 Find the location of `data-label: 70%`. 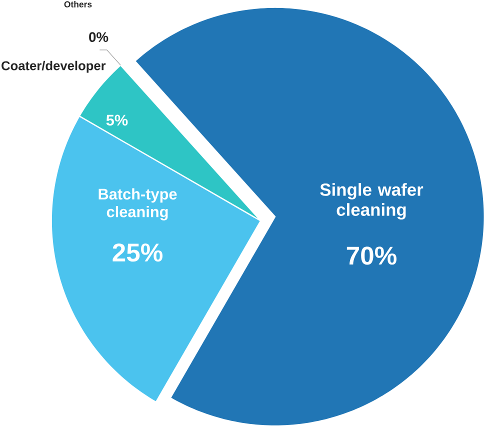

data-label: 70% is located at coordinates (371, 255).